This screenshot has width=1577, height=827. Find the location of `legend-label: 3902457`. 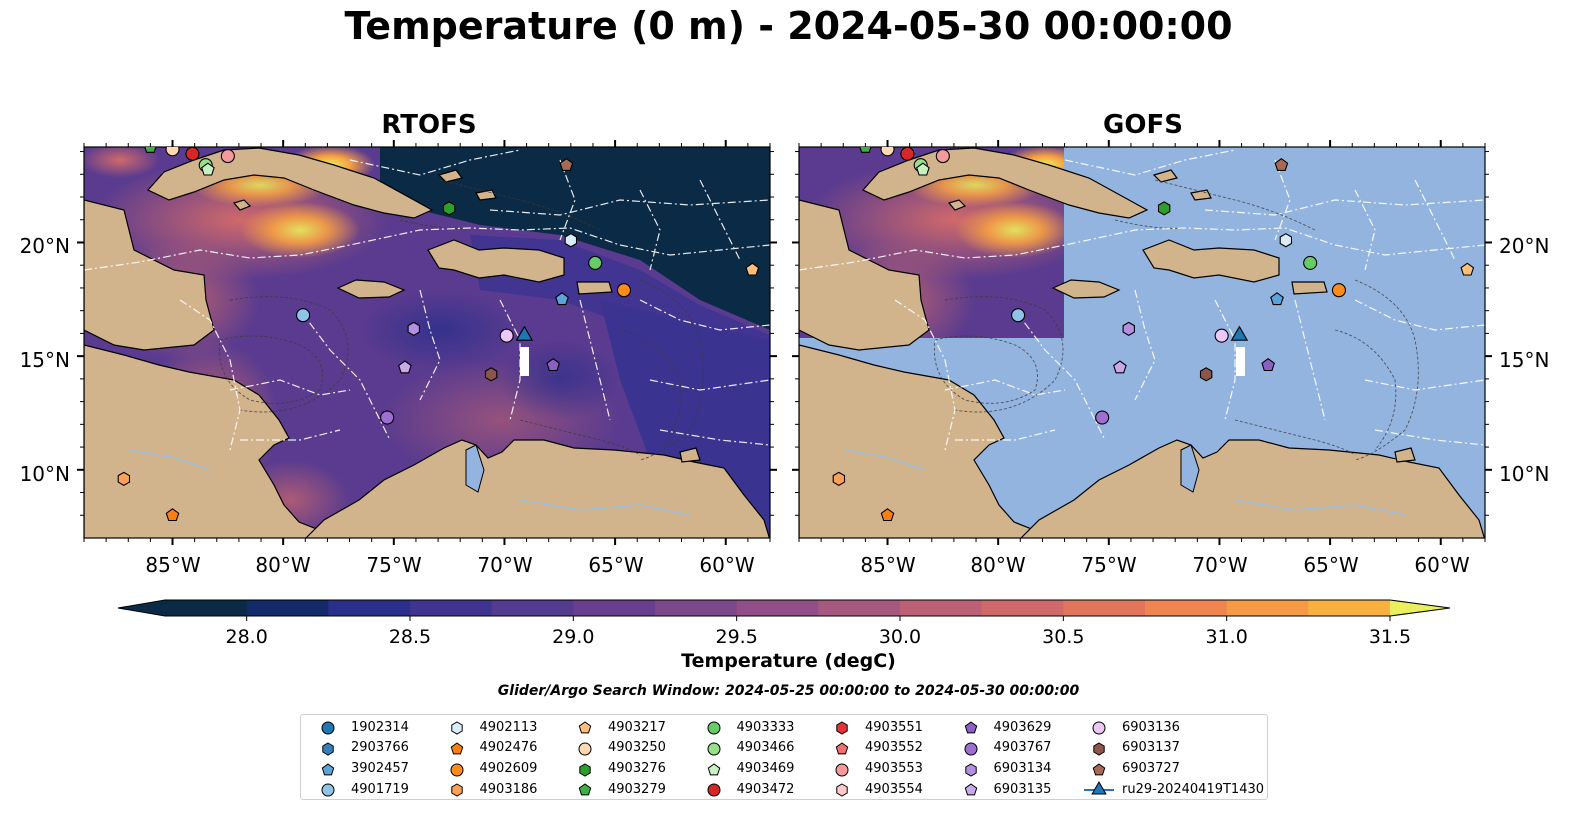

legend-label: 3902457 is located at coordinates (380, 769).